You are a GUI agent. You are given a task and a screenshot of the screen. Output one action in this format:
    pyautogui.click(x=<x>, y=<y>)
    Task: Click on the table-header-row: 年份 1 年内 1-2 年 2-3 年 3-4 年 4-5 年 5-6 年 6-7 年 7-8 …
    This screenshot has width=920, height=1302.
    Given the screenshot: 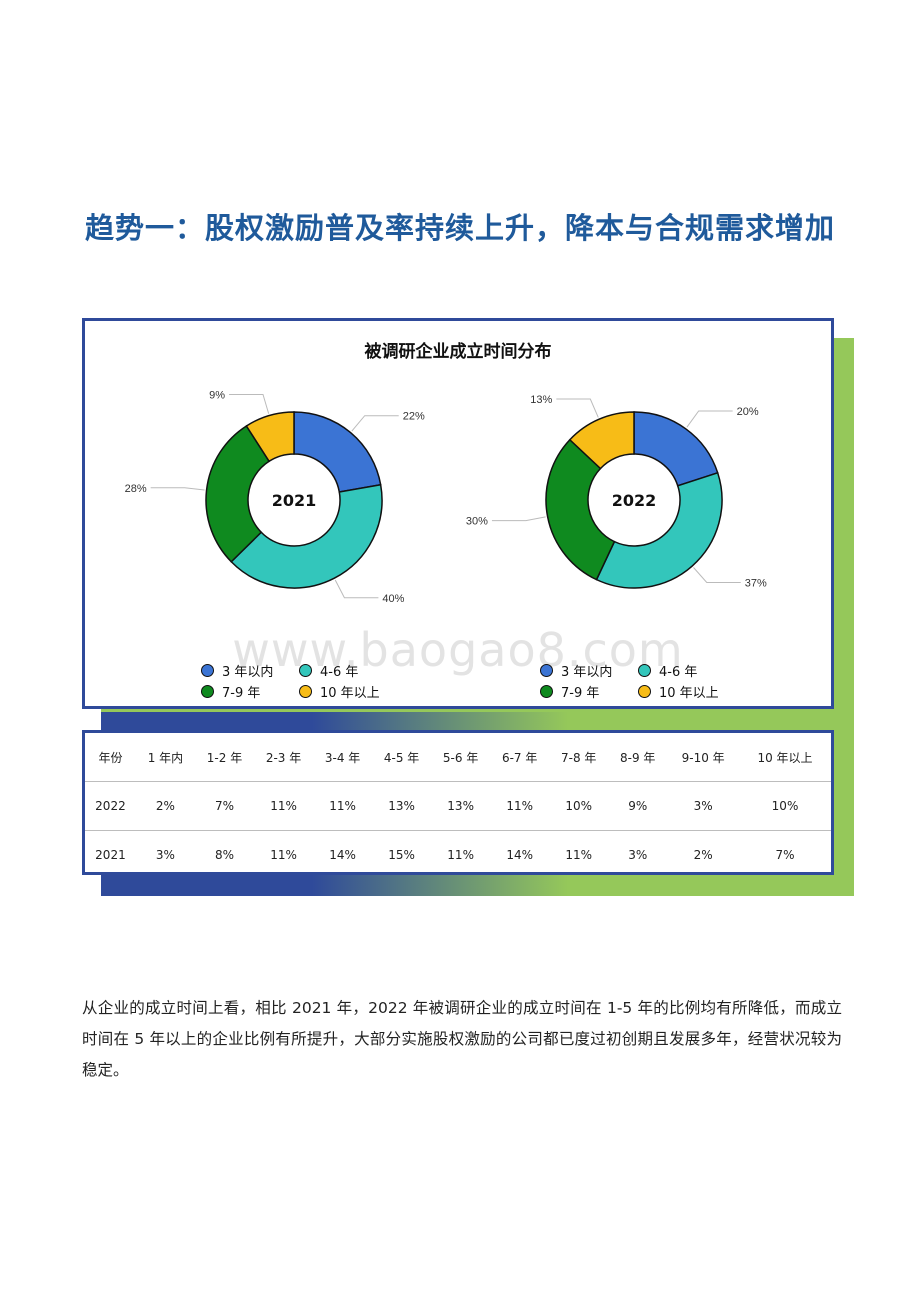 What is the action you would take?
    pyautogui.click(x=458, y=757)
    